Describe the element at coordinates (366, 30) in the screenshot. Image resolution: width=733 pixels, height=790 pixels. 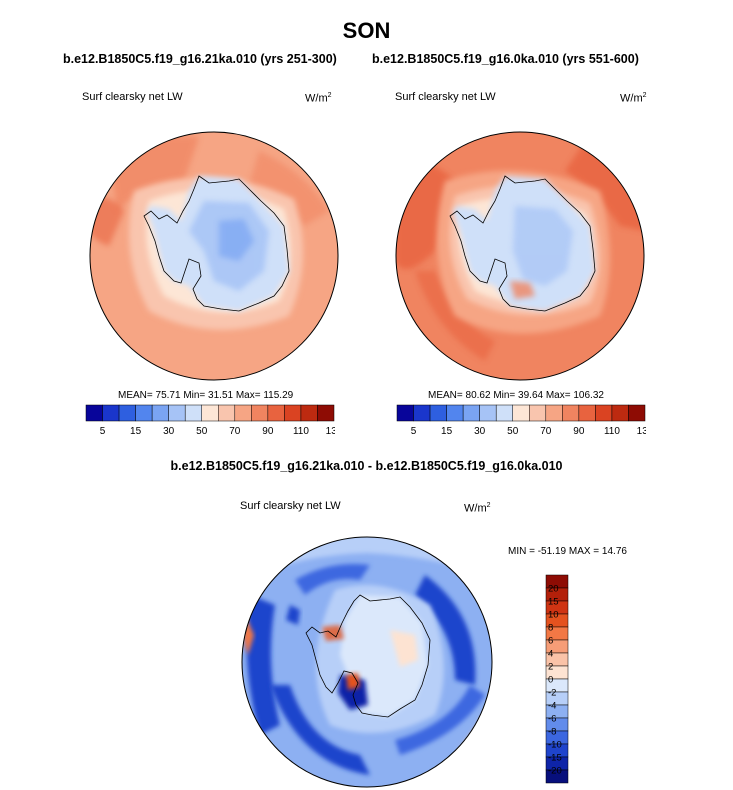
I see `season-title: SON` at that location.